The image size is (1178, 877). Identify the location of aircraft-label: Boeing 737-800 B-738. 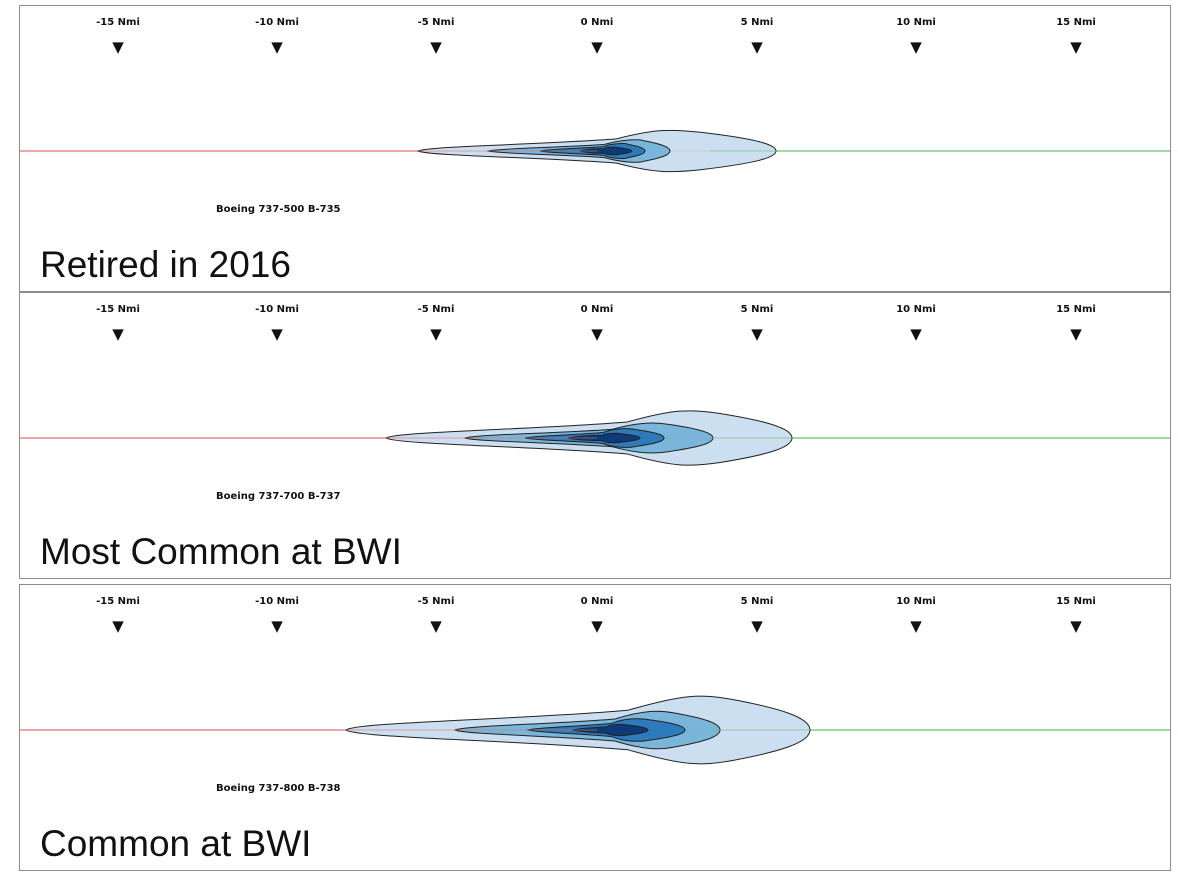
(278, 788).